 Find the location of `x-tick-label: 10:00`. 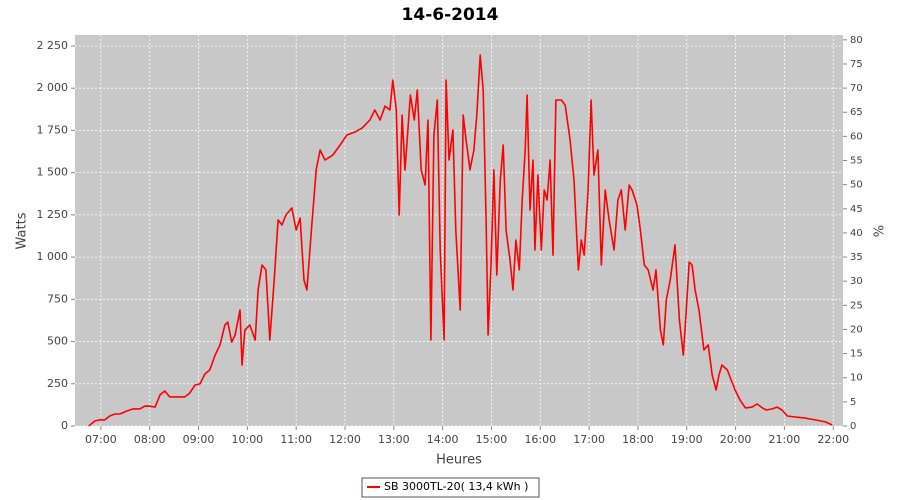

x-tick-label: 10:00 is located at coordinates (247, 439).